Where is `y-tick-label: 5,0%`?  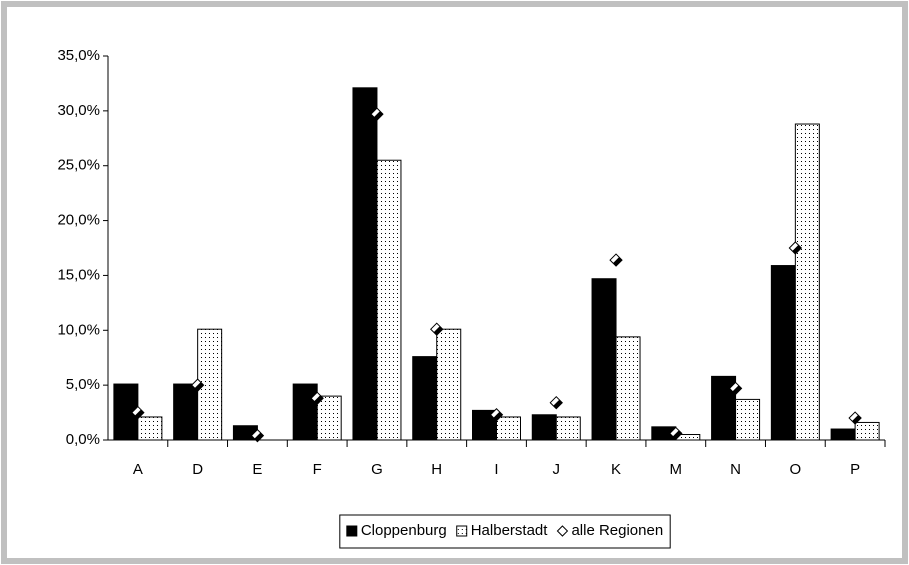
y-tick-label: 5,0% is located at coordinates (83, 384).